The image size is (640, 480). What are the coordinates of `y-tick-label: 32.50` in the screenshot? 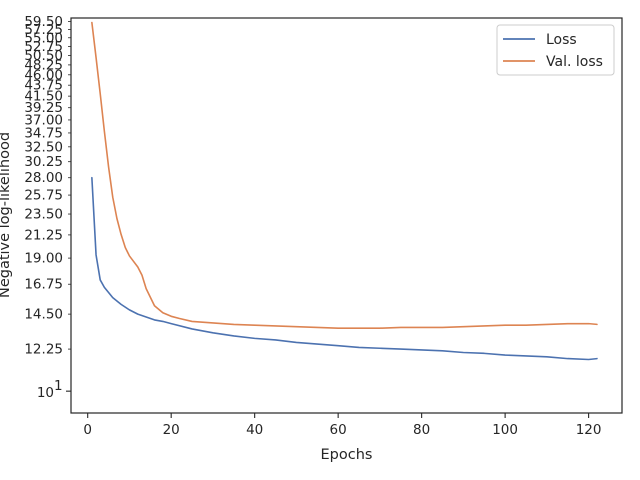 It's located at (43, 147).